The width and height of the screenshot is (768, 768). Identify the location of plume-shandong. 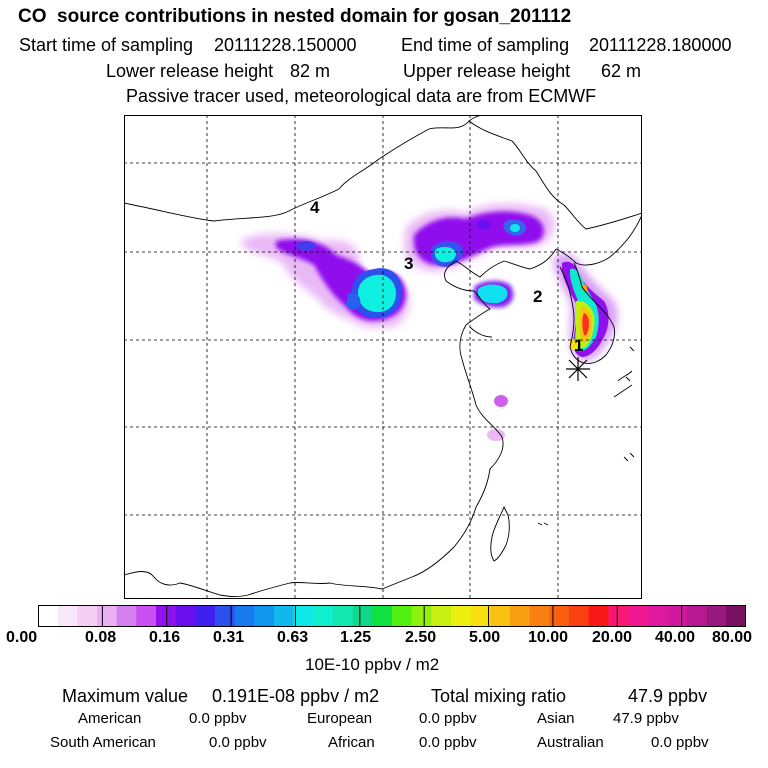
(494, 294).